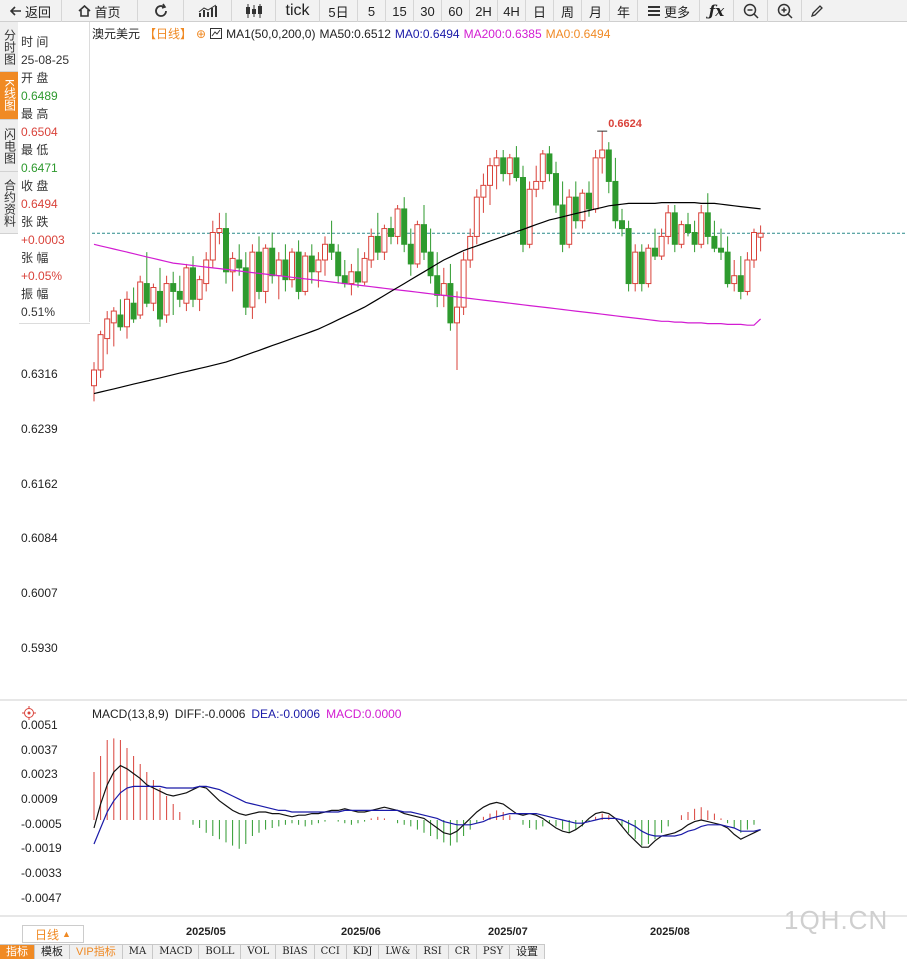 The image size is (907, 959). I want to click on bar-chart-icon, so click(207, 10).